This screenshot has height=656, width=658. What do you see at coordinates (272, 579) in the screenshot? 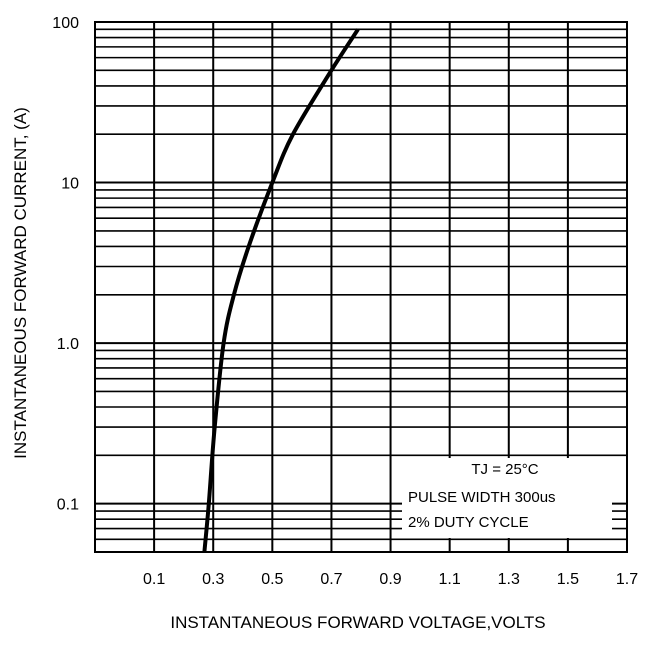
I see `x-tick-label: 0.5` at bounding box center [272, 579].